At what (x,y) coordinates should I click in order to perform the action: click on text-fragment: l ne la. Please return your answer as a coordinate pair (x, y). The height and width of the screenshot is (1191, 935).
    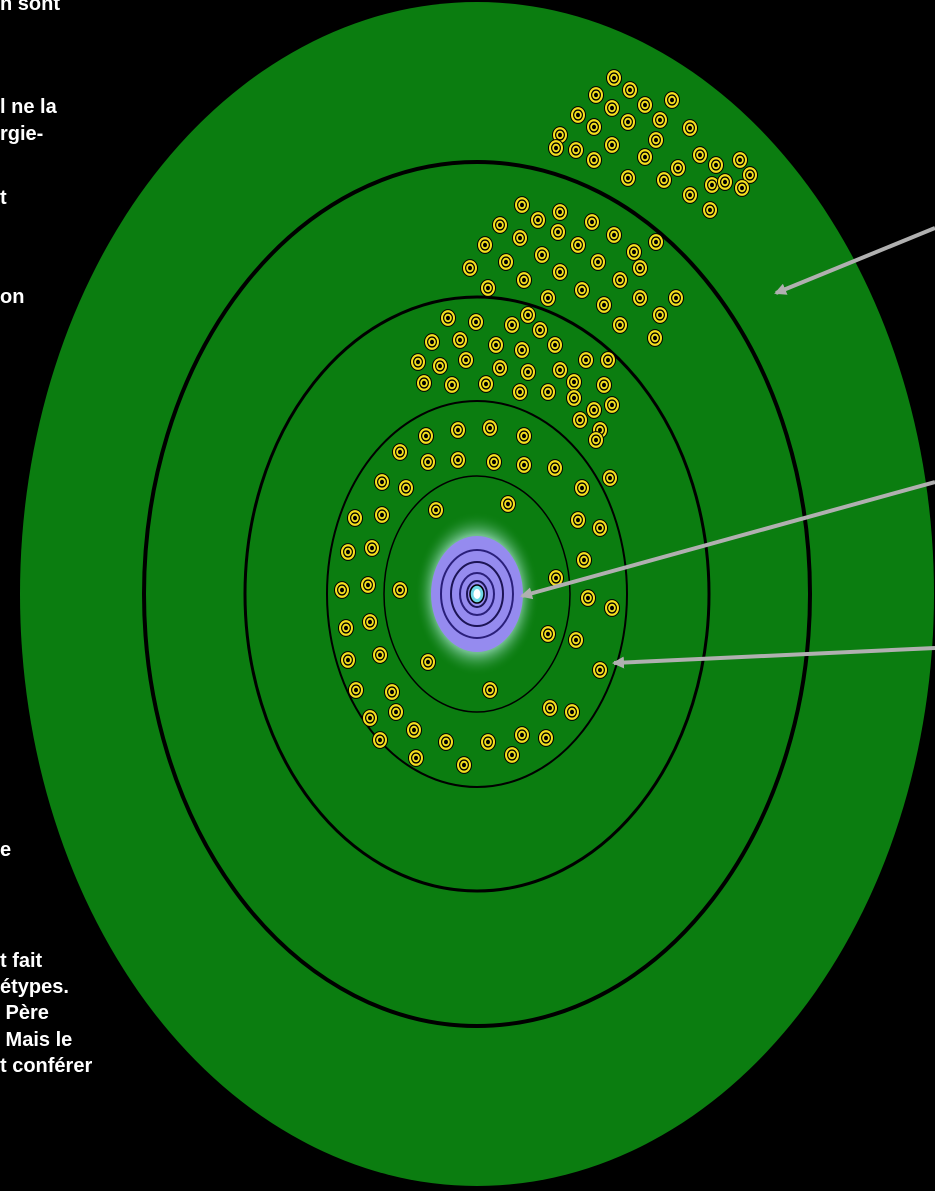
    Looking at the image, I should click on (28, 107).